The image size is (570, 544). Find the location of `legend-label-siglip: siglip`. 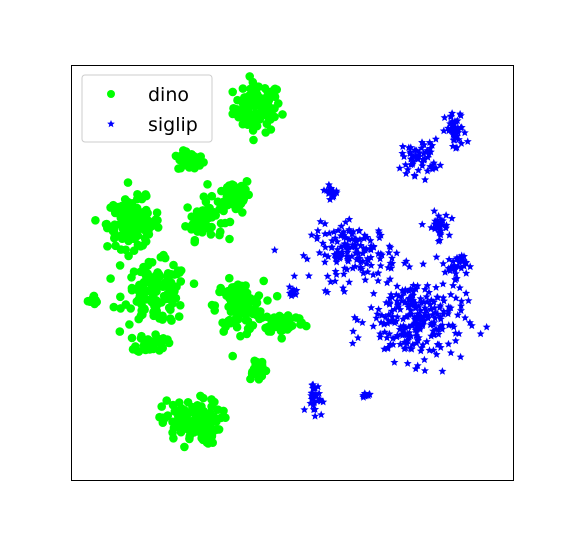

legend-label-siglip: siglip is located at coordinates (173, 125).